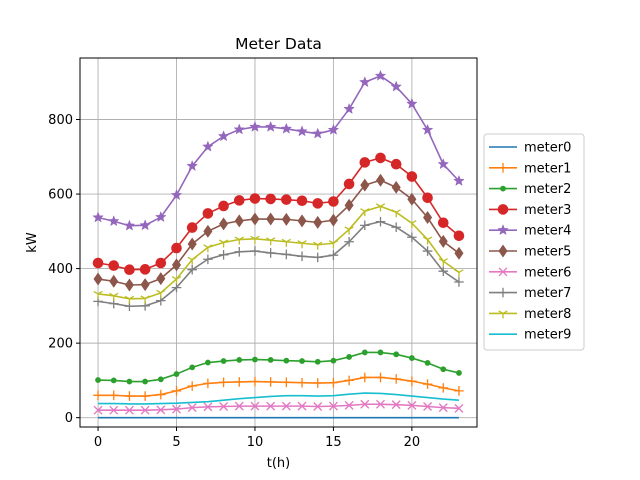  I want to click on legend-item-meter2: meter2, so click(530, 189).